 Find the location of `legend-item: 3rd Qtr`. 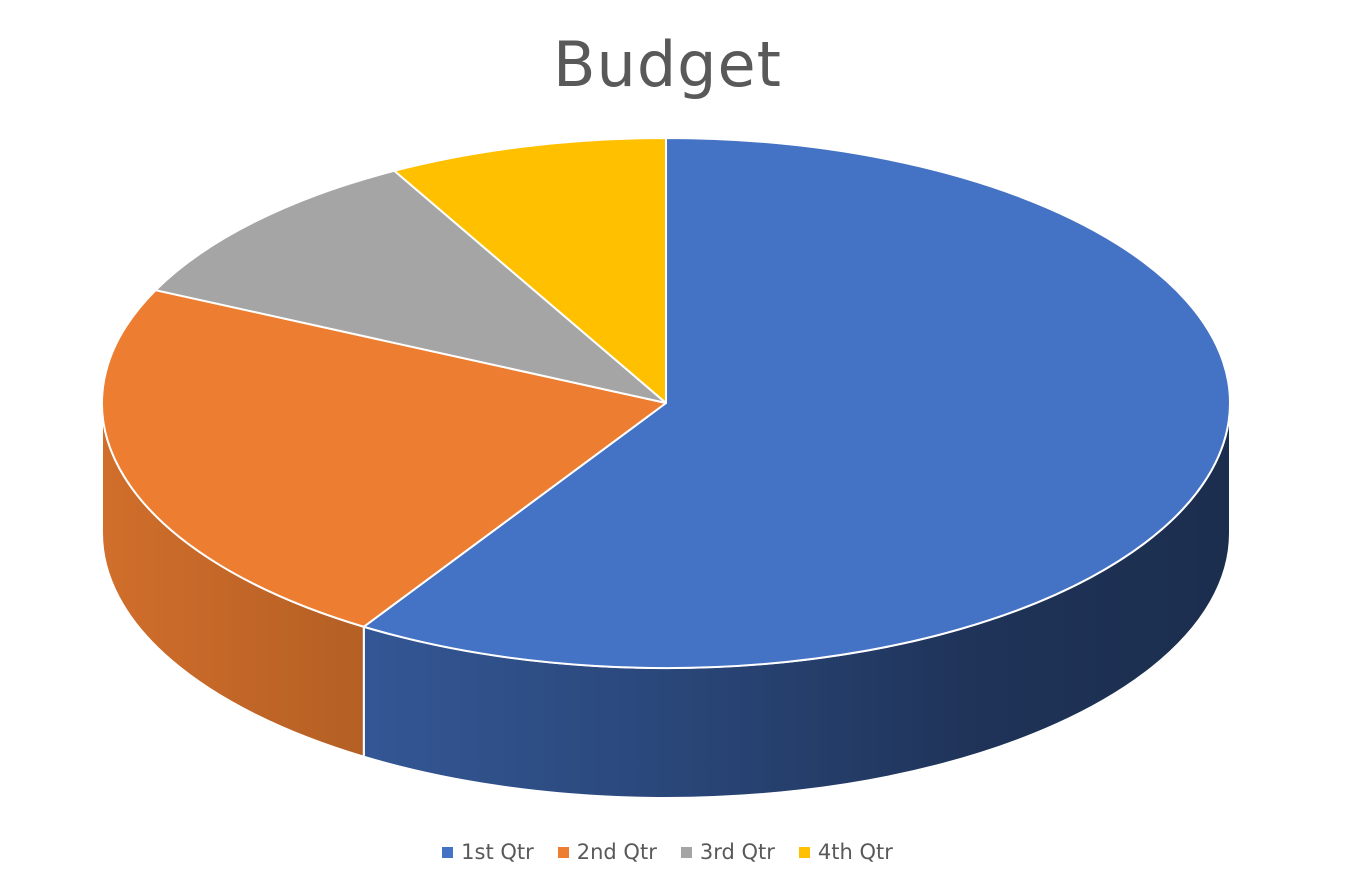

legend-item: 3rd Qtr is located at coordinates (727, 852).